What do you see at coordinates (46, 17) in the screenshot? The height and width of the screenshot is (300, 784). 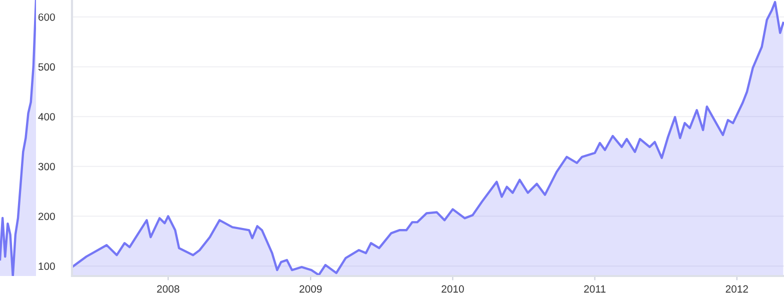 I see `y-tick-label: 600` at bounding box center [46, 17].